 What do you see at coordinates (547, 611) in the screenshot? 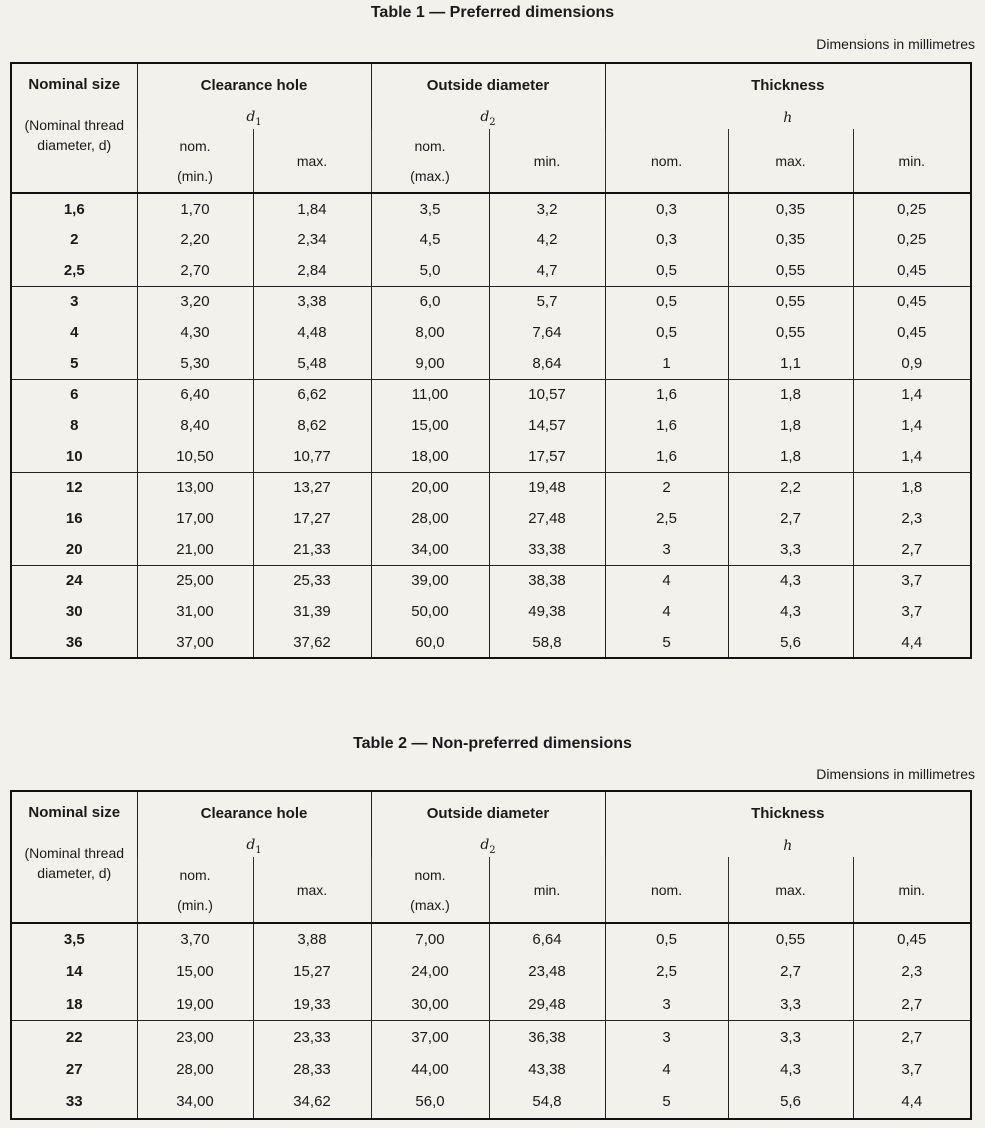
I see `table-cell: 49,38` at bounding box center [547, 611].